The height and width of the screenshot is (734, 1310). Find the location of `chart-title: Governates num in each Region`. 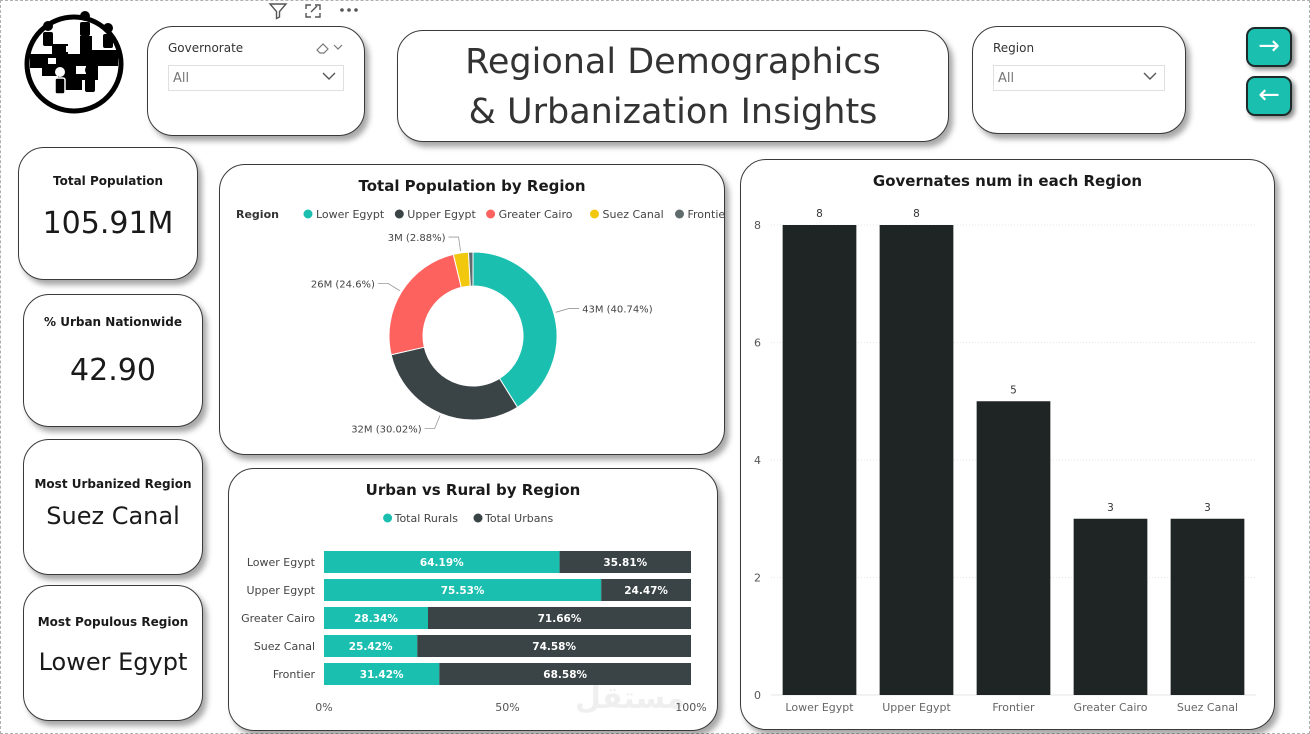

chart-title: Governates num in each Region is located at coordinates (1007, 181).